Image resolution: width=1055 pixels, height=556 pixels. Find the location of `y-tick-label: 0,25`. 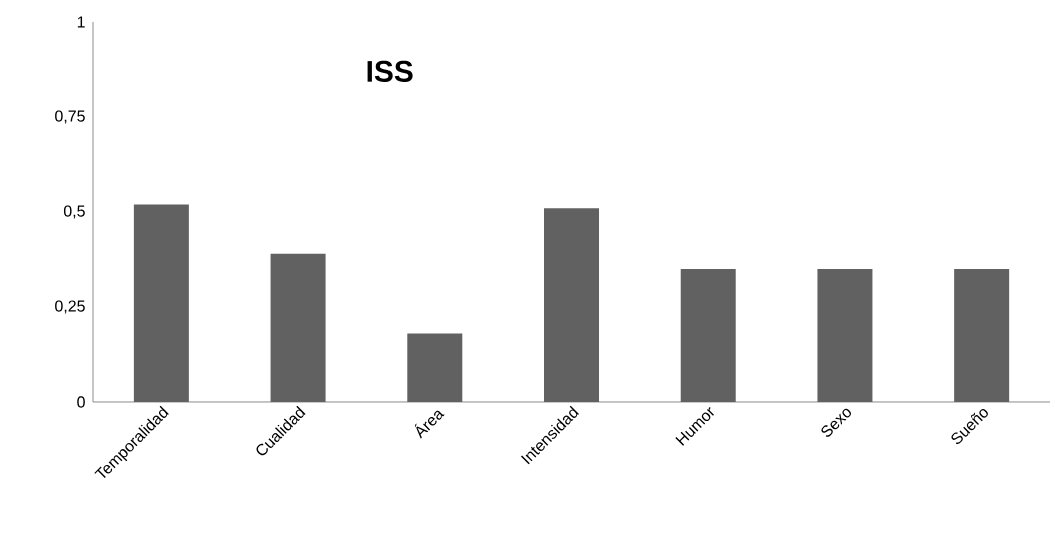

y-tick-label: 0,25 is located at coordinates (70, 307).